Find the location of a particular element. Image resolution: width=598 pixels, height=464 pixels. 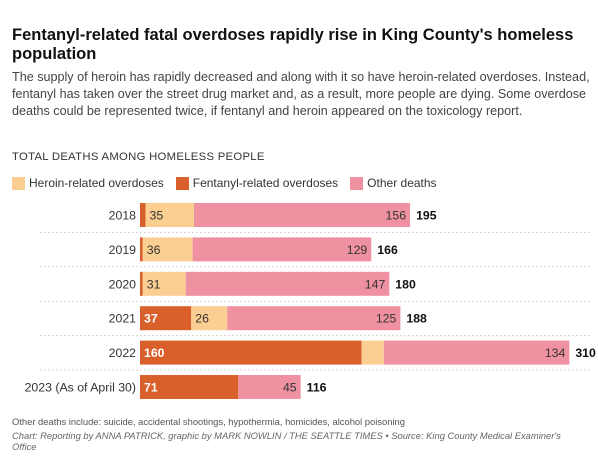

legend-label-other: Other deaths is located at coordinates (402, 183).